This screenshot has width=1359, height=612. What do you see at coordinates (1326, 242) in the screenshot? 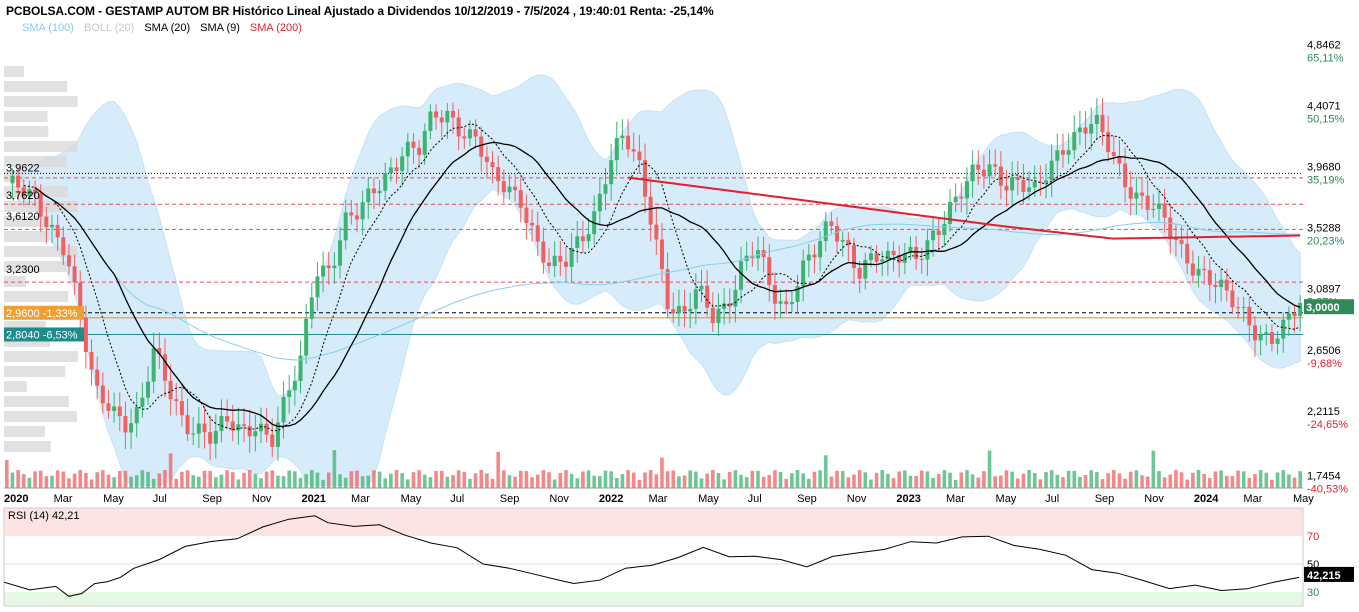
I see `pct-tick: 20,23%` at bounding box center [1326, 242].